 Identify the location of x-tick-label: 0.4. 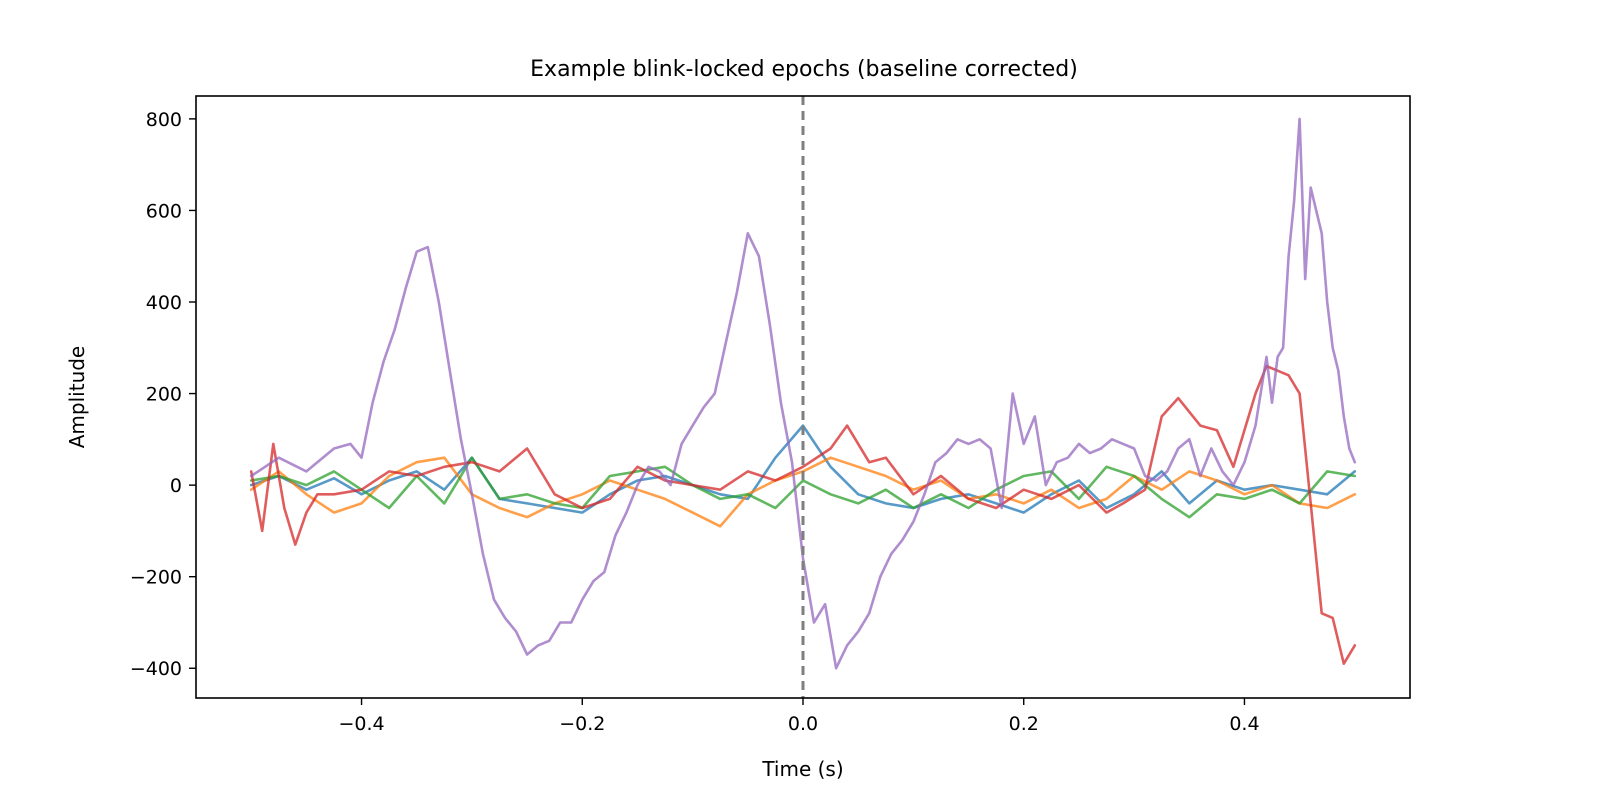
(1244, 724).